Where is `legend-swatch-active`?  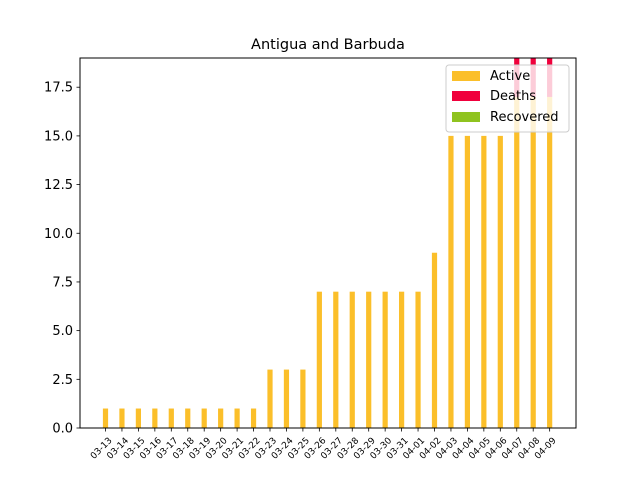 legend-swatch-active is located at coordinates (466, 76).